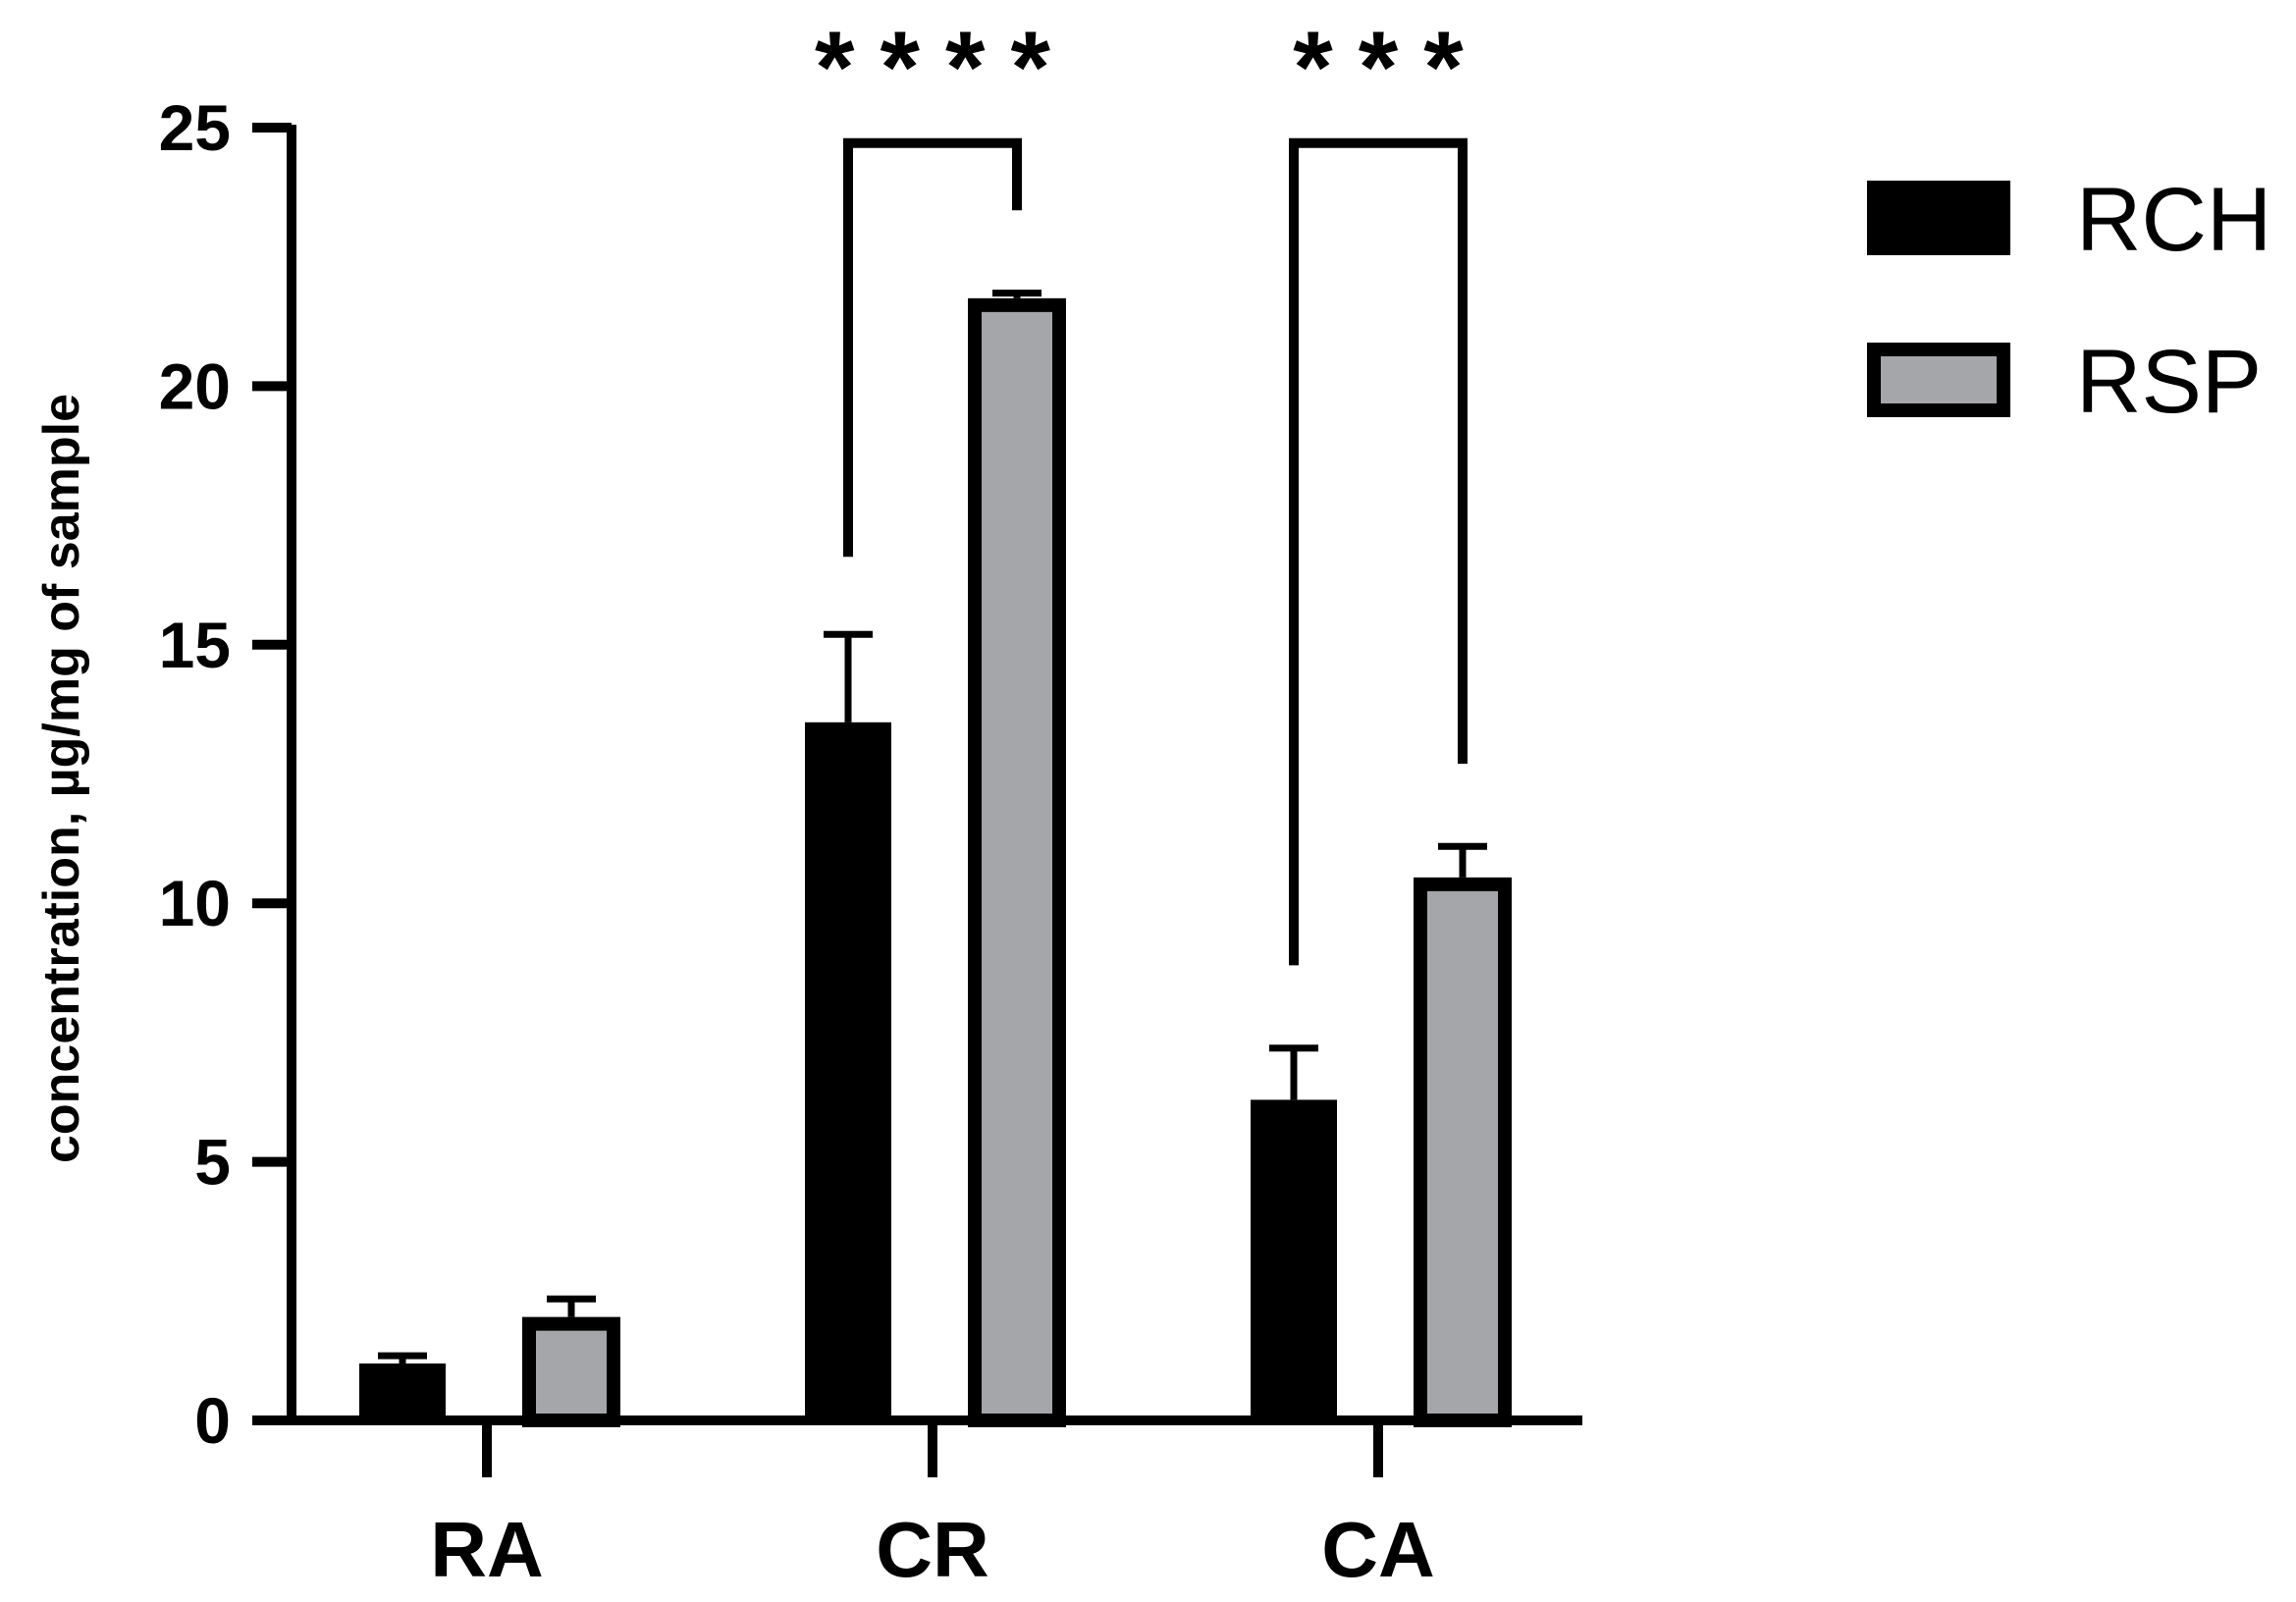 This screenshot has height=1602, width=2296. Describe the element at coordinates (1390, 68) in the screenshot. I see `significance-label-ca: ***` at that location.